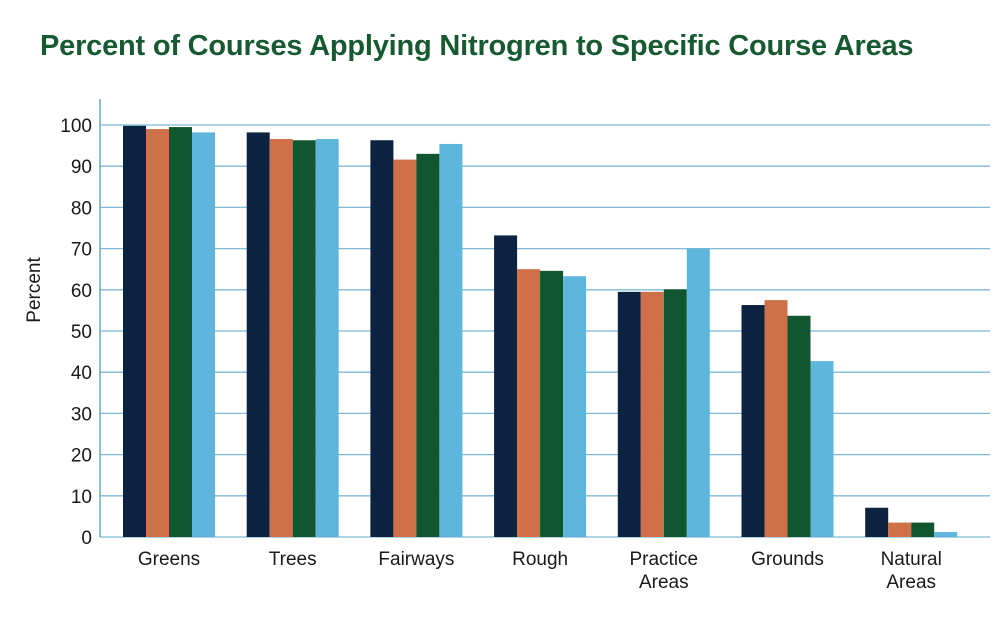  I want to click on x-tick-label: Greens, so click(169, 559).